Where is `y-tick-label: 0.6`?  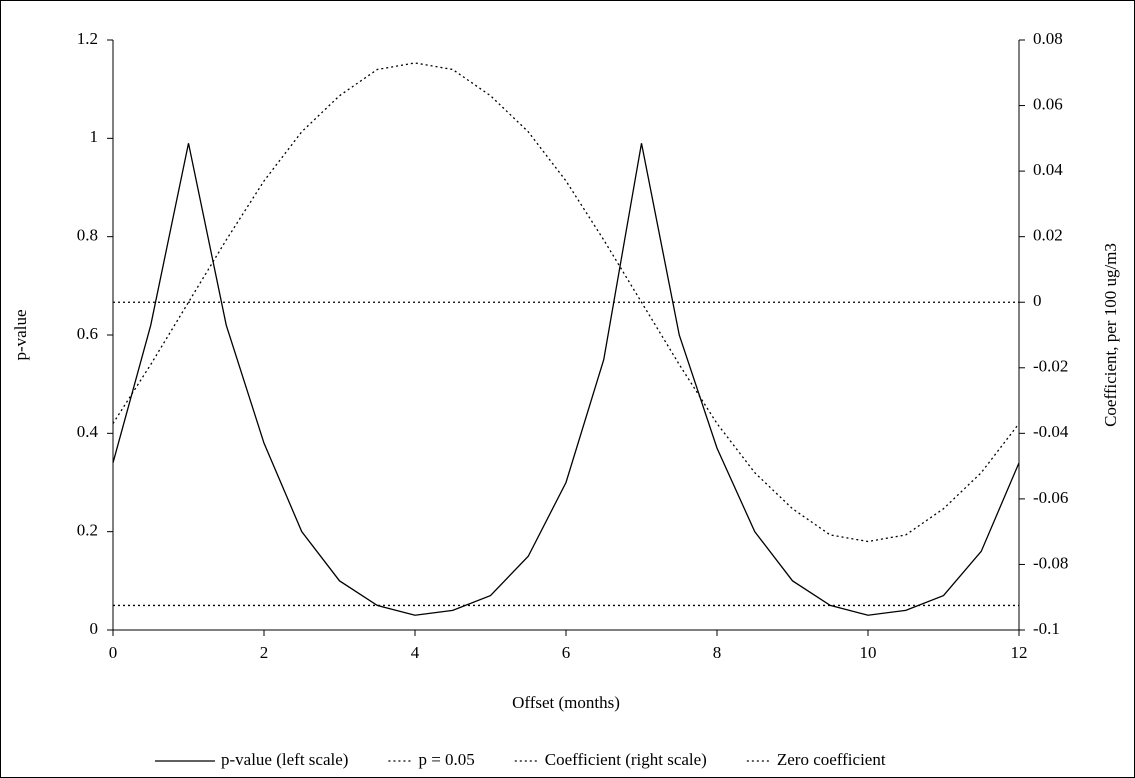 y-tick-label: 0.6 is located at coordinates (87, 333).